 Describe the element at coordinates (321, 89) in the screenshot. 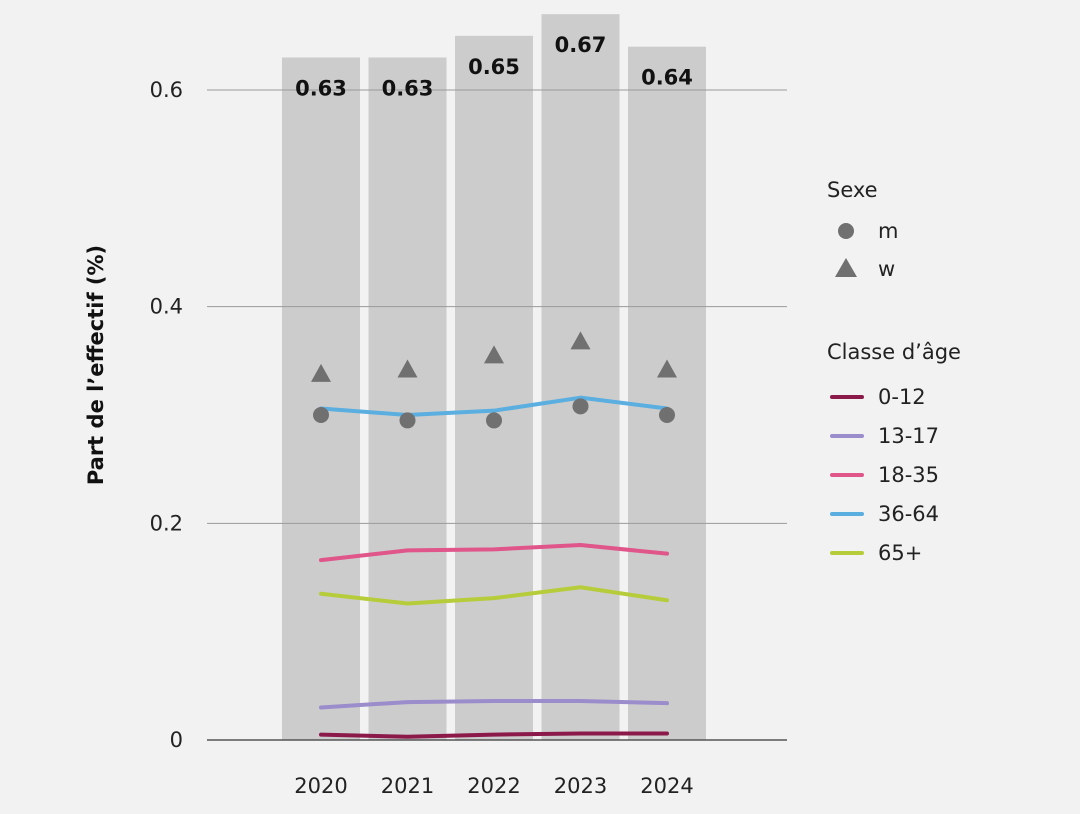

I see `bar-value-label-2020: 0.63` at that location.